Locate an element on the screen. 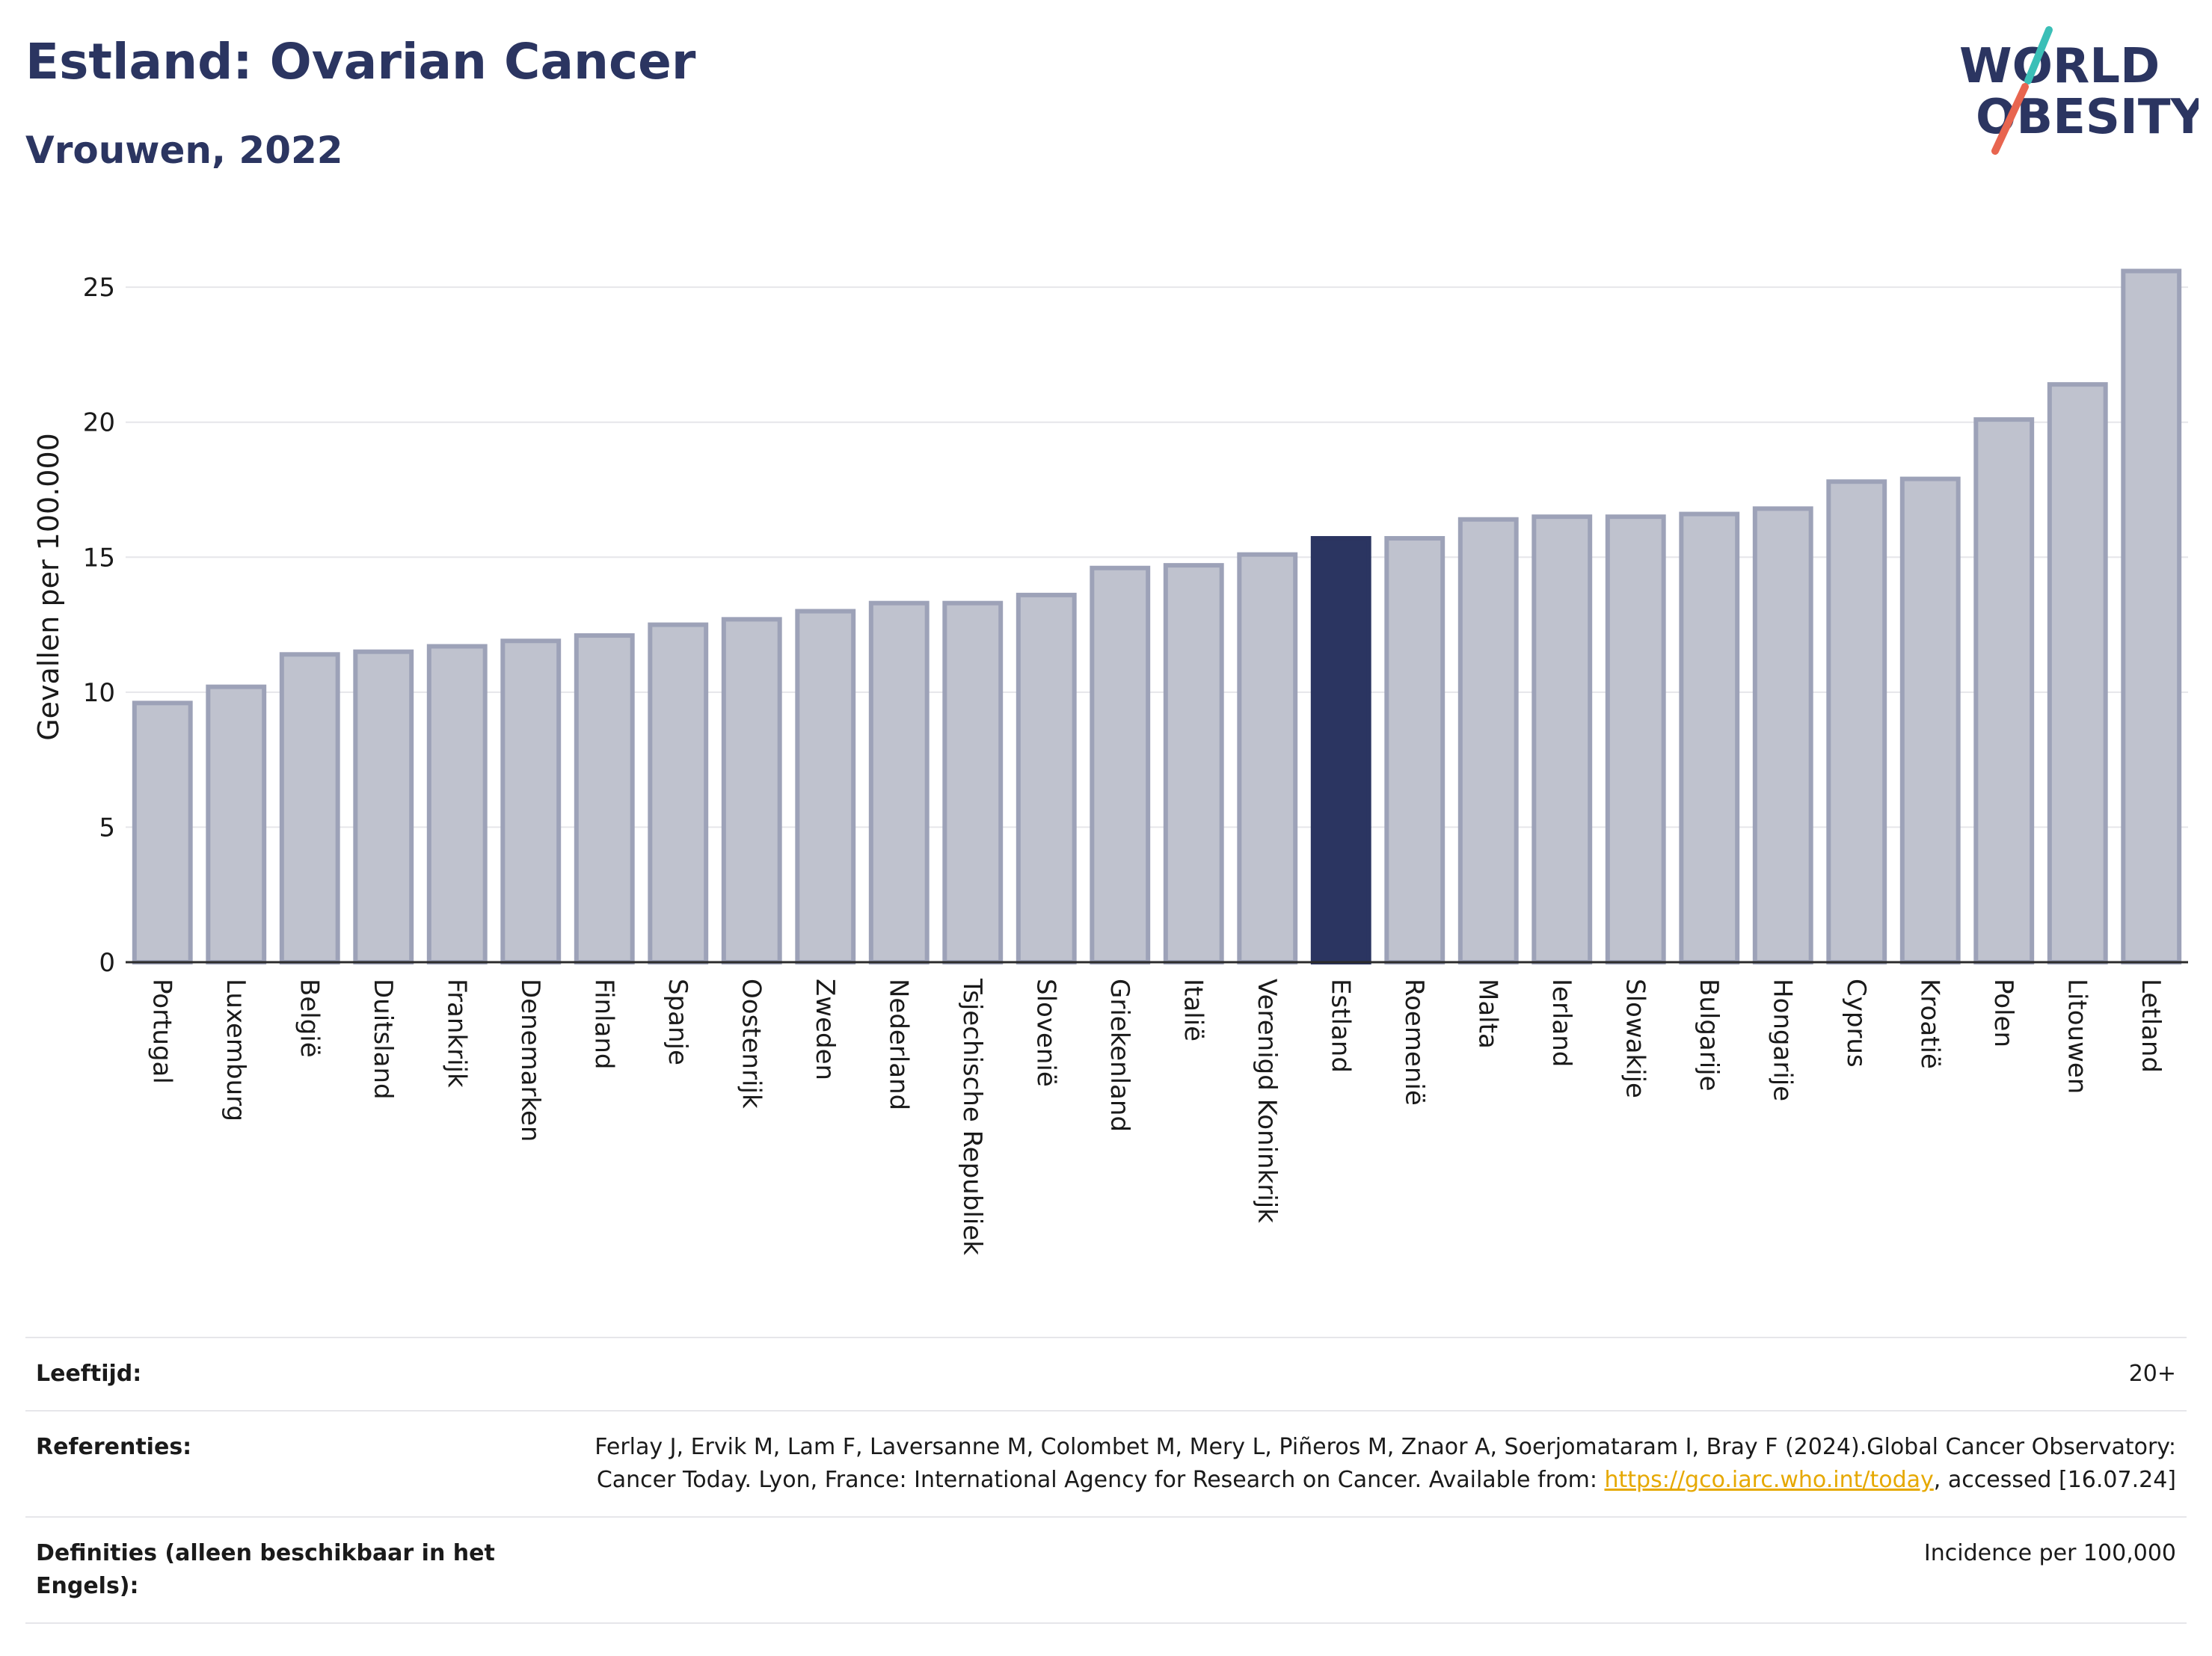 This screenshot has height=1656, width=2212. y-tick-label: 25 is located at coordinates (99, 288).